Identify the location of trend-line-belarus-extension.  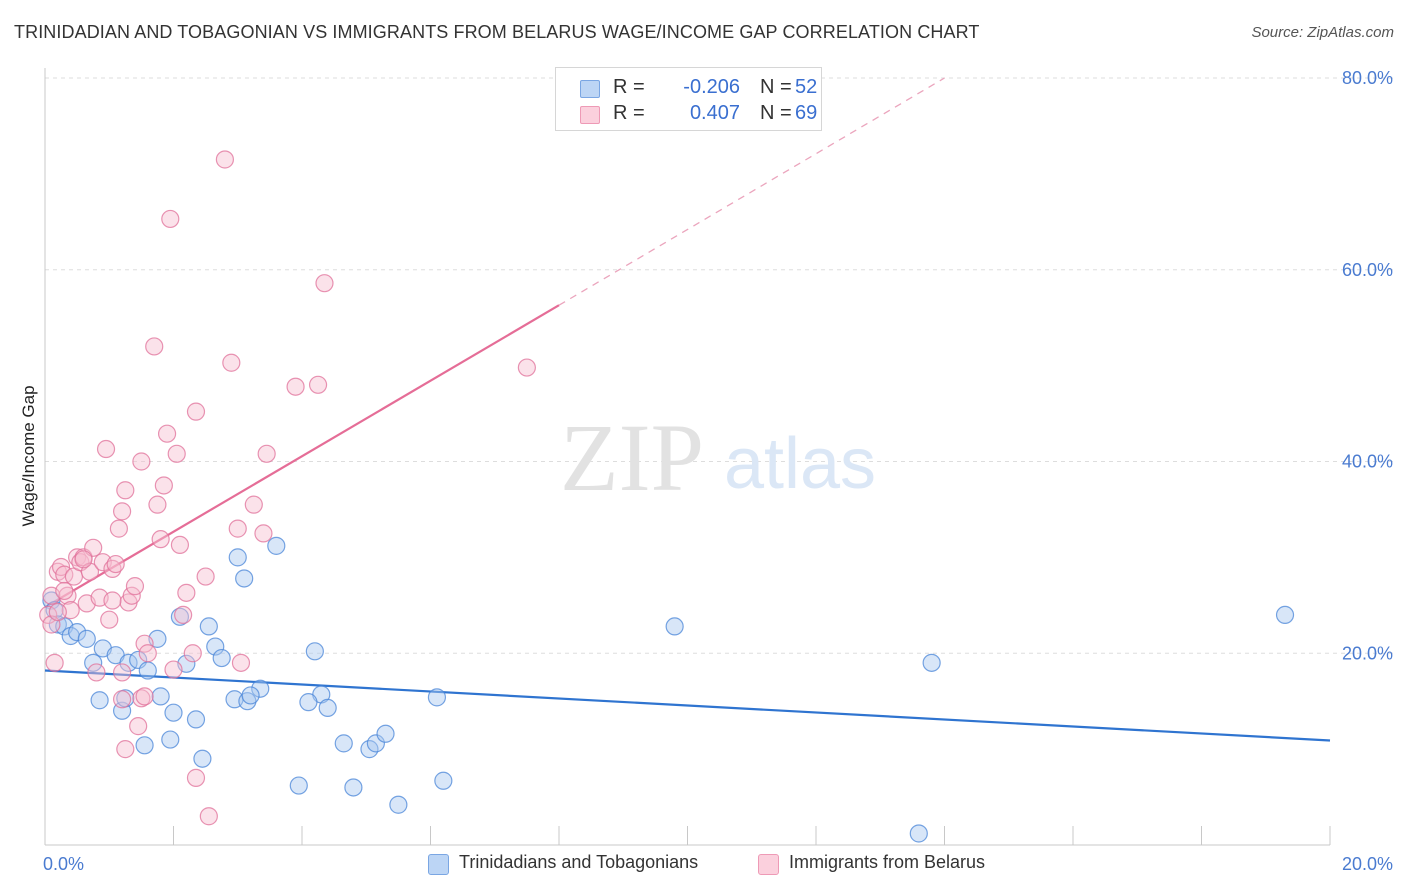
(751, 191).